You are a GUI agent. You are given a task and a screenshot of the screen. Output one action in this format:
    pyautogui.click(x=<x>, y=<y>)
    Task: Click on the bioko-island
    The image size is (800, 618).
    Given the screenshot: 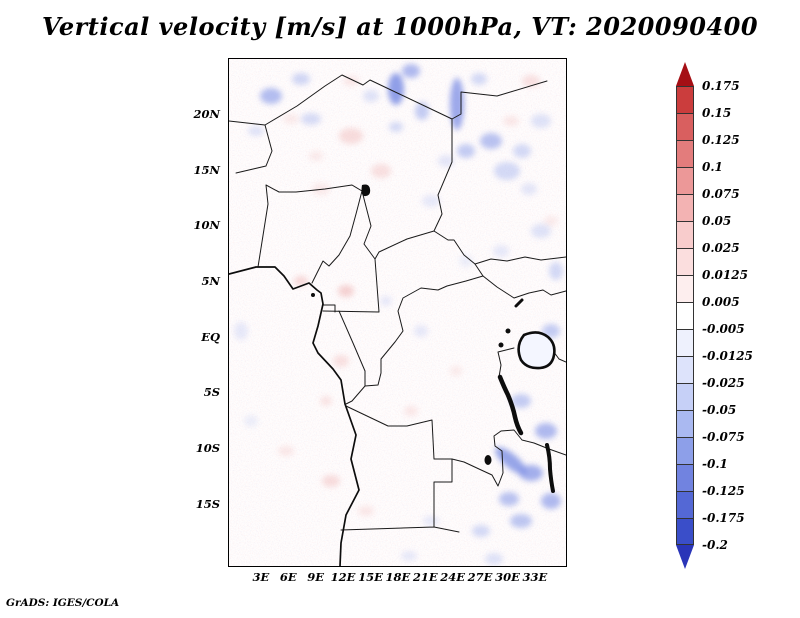 What is the action you would take?
    pyautogui.click(x=313, y=295)
    